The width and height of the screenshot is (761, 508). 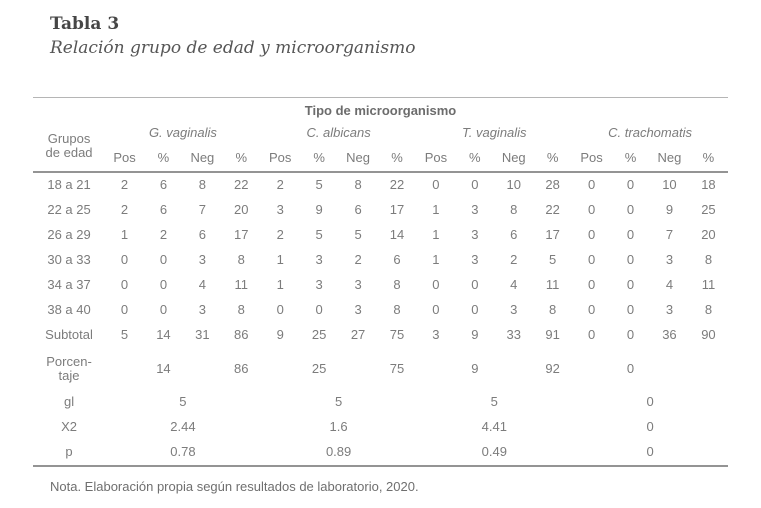 I want to click on table-cell: 4, so click(x=202, y=284).